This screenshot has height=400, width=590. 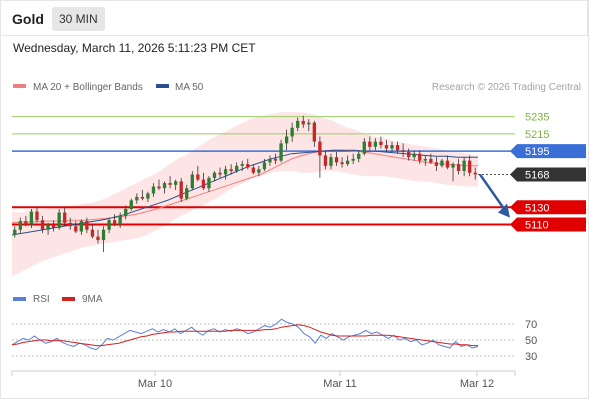 I want to click on rsi-panel: 70 50 30, so click(x=274, y=340).